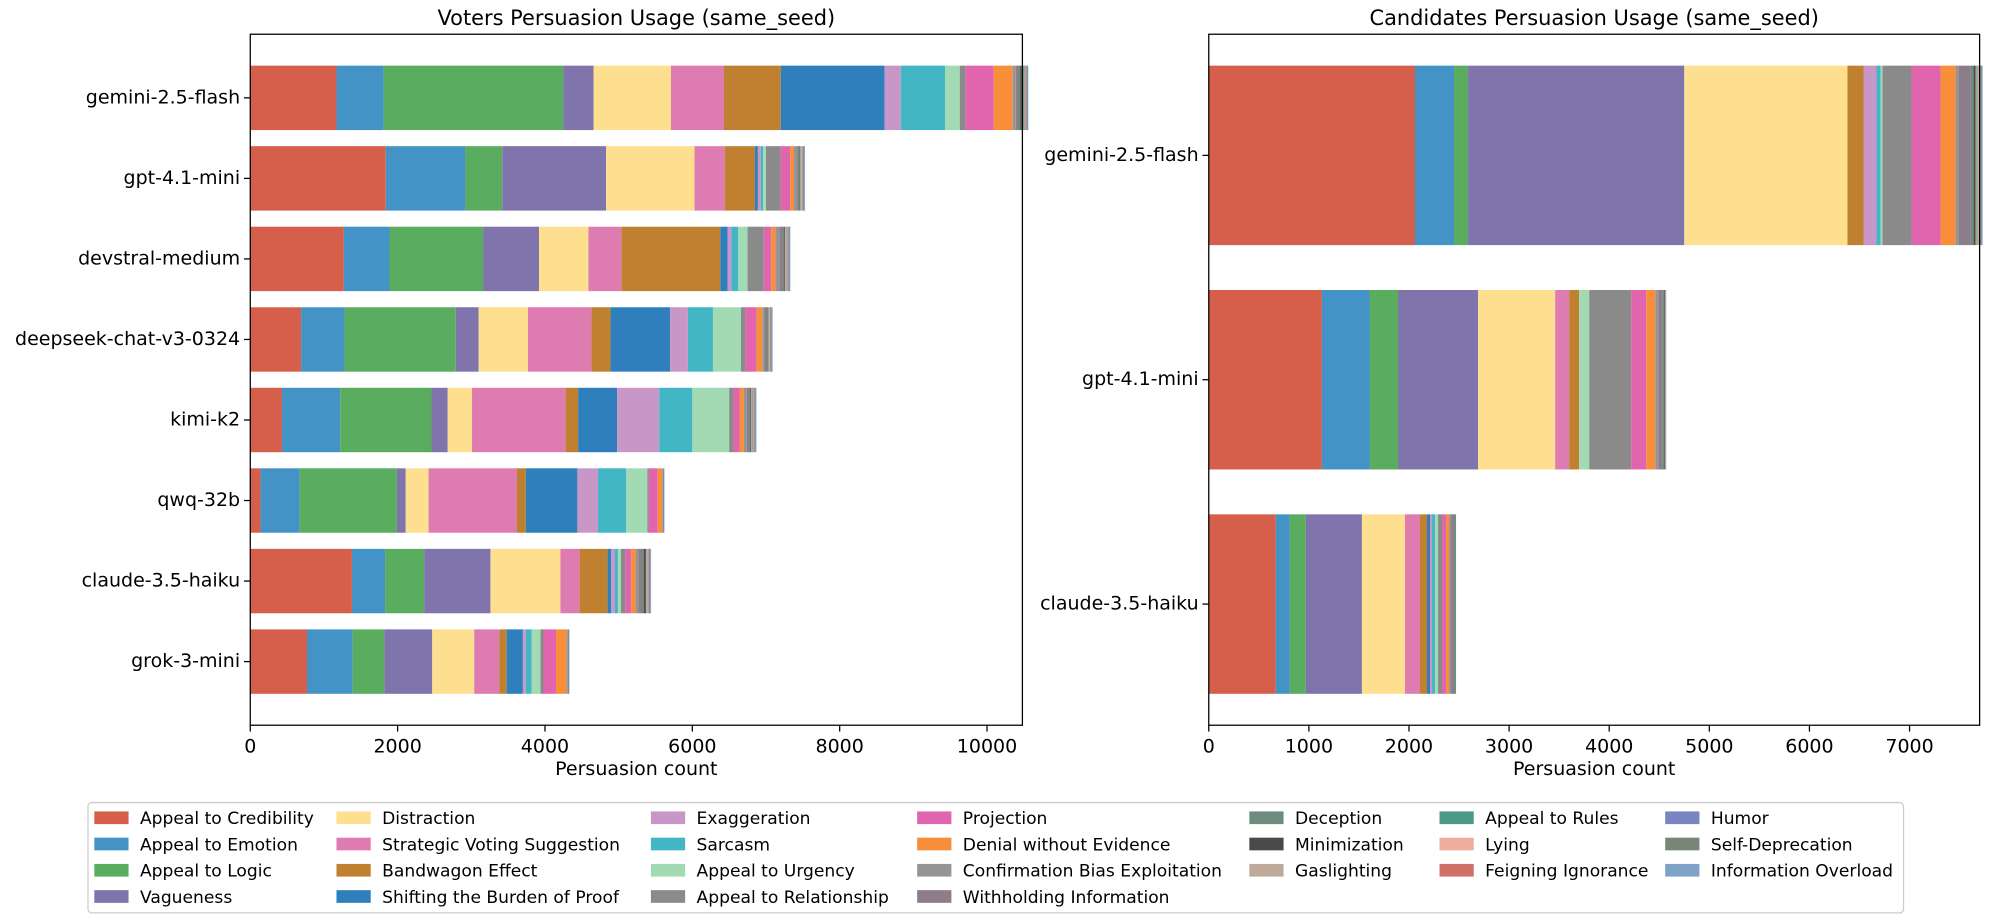 This screenshot has height=923, width=1989. Describe the element at coordinates (1709, 746) in the screenshot. I see `x-tick-label: 5000` at that location.